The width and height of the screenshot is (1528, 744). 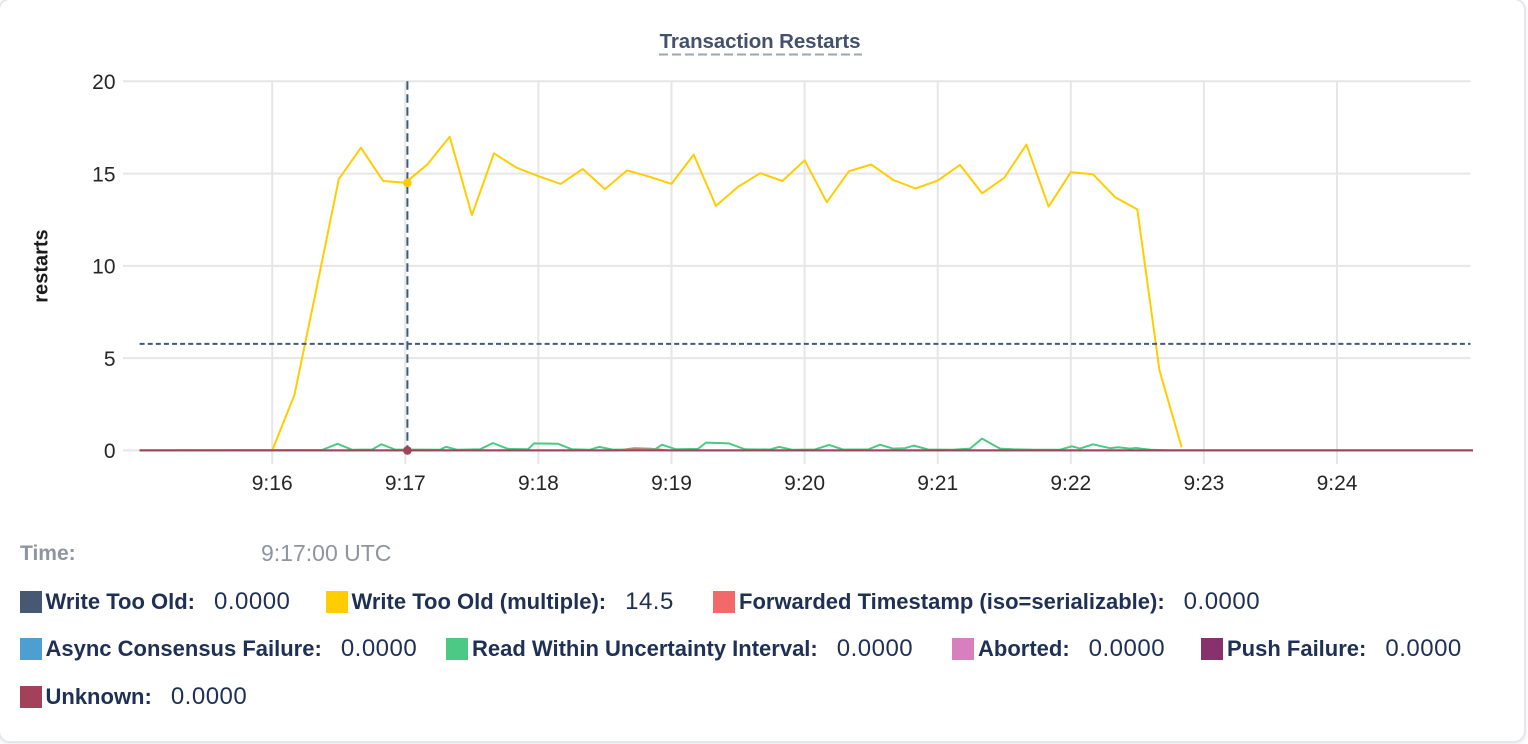 What do you see at coordinates (110, 359) in the screenshot?
I see `svg-text: 5` at bounding box center [110, 359].